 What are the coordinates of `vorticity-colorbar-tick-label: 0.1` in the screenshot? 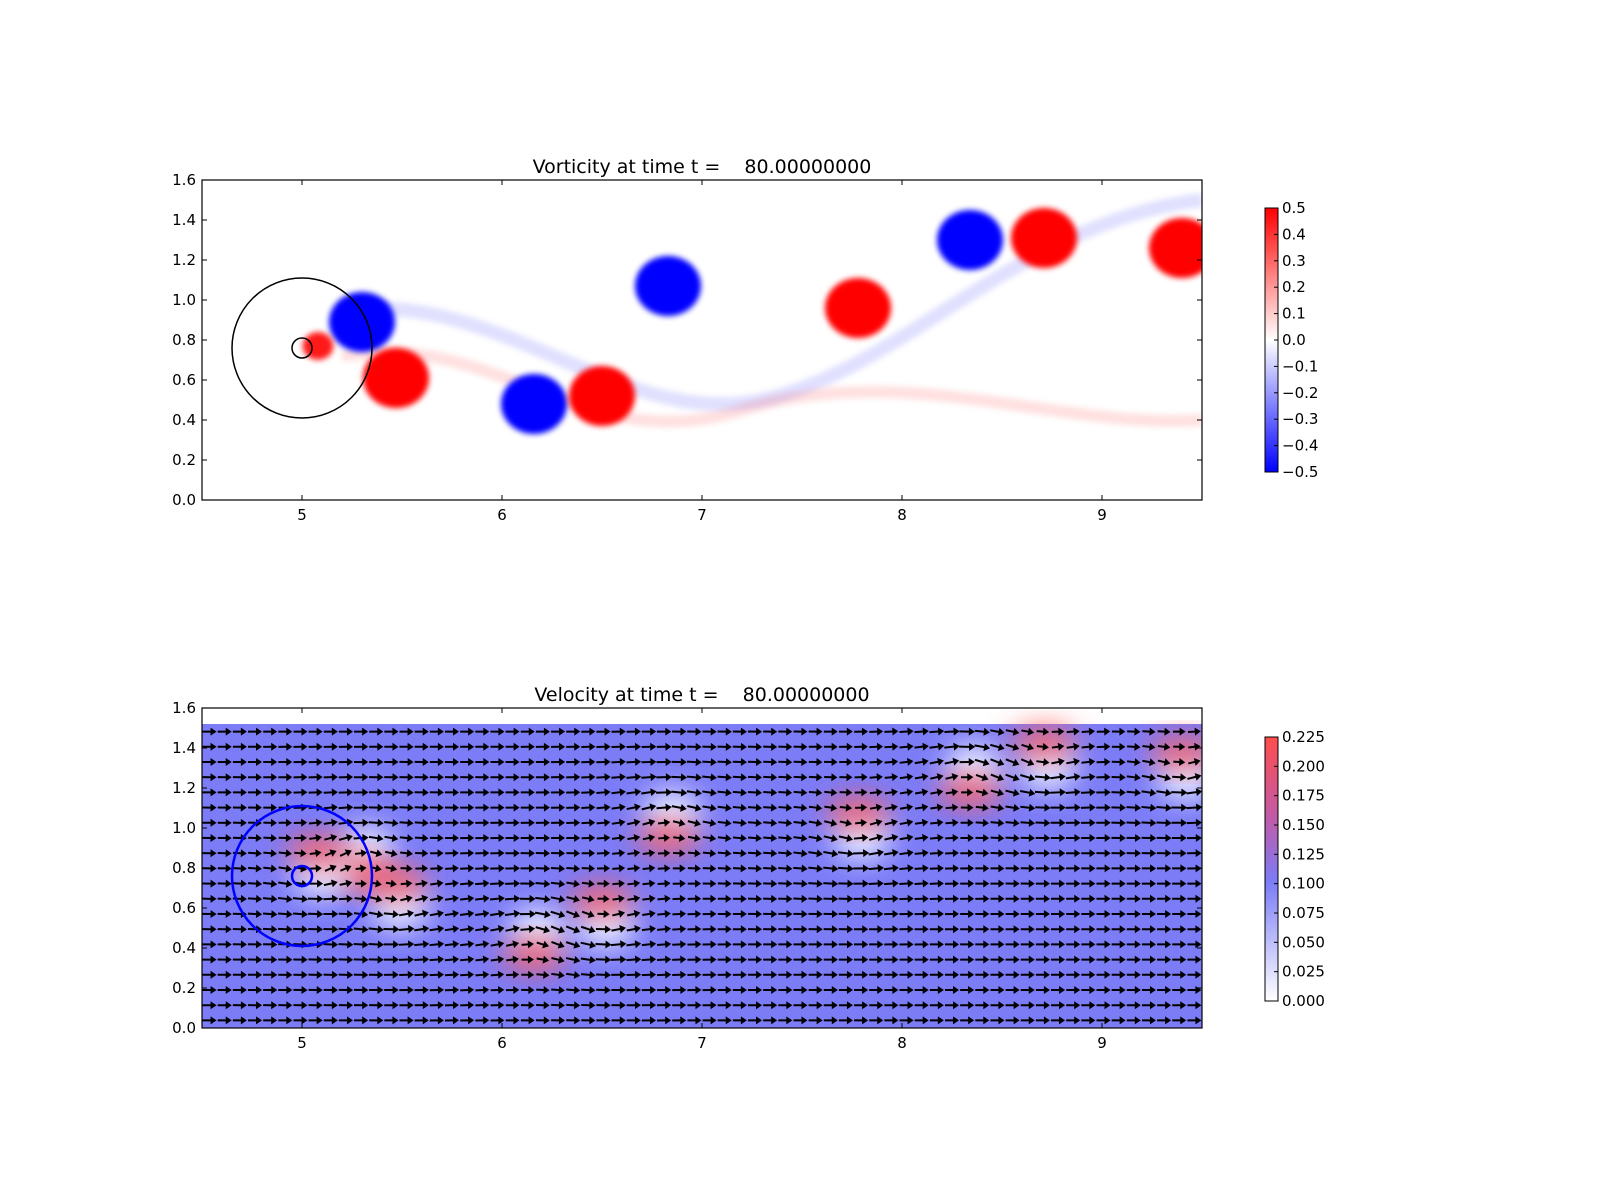 It's located at (1294, 314).